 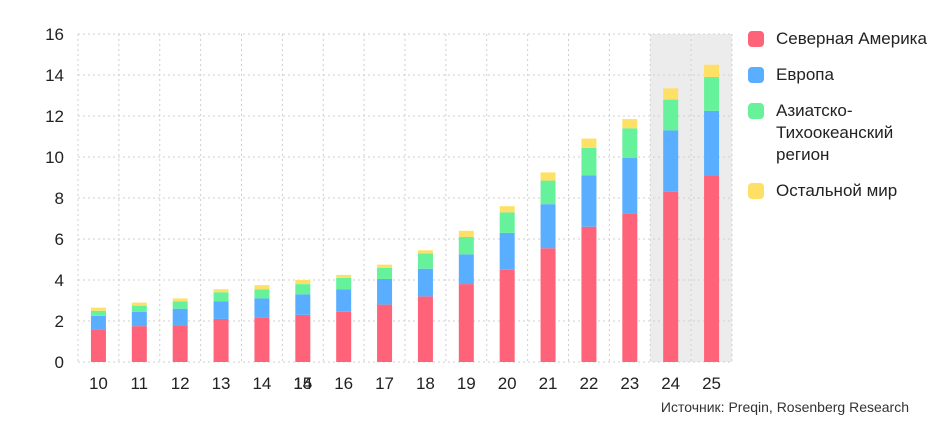 I want to click on y-tick-label: 2, so click(x=59, y=321).